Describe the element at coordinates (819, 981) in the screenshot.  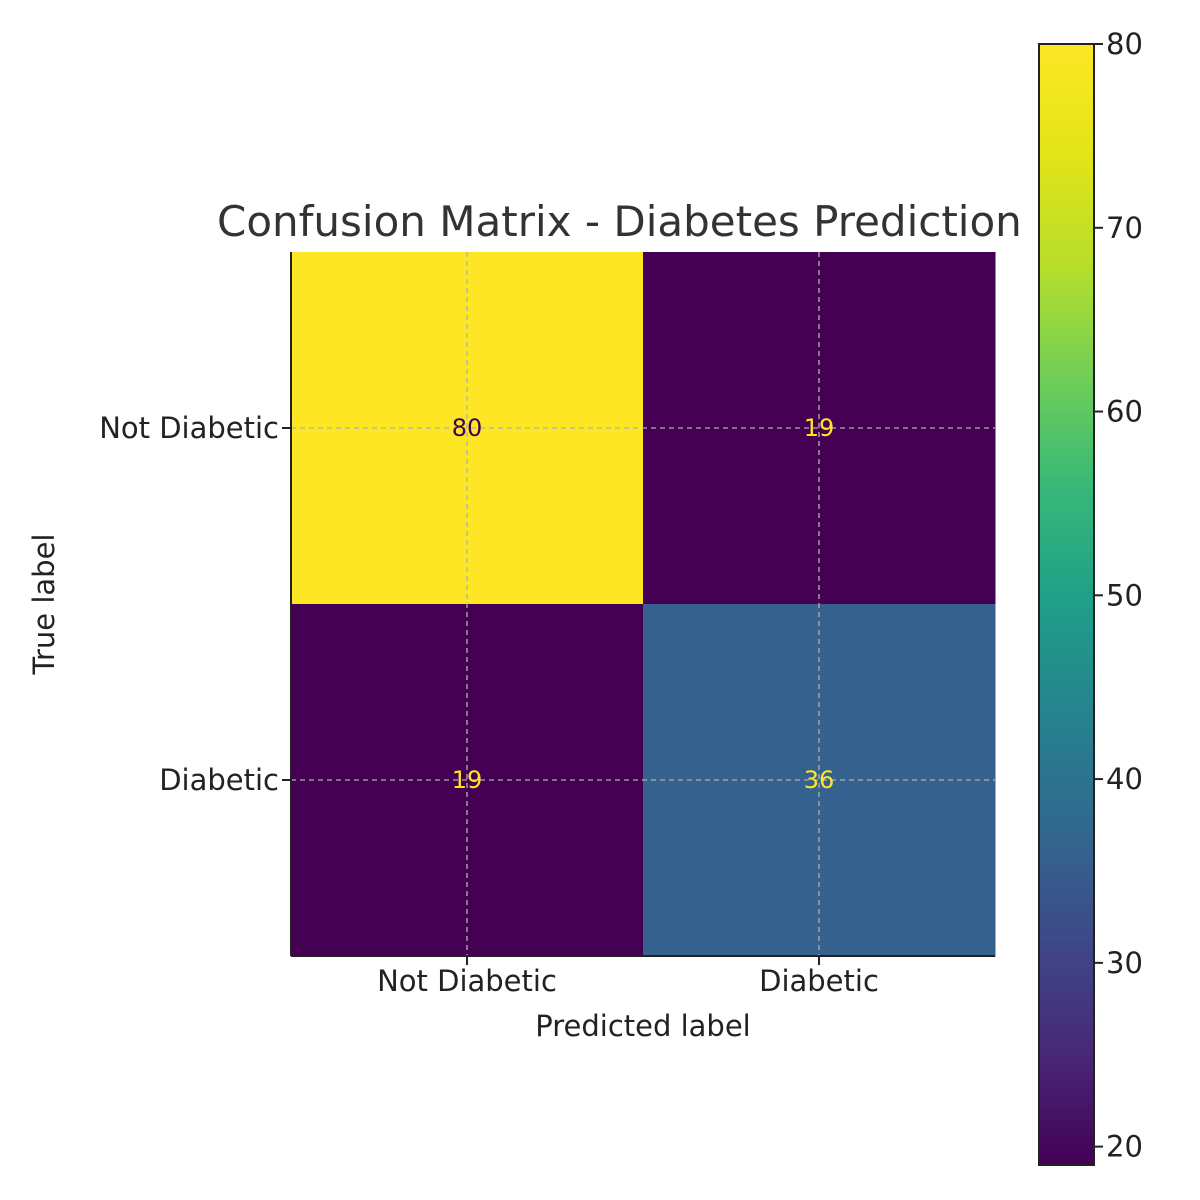
I see `x-tick-label: Diabetic` at that location.